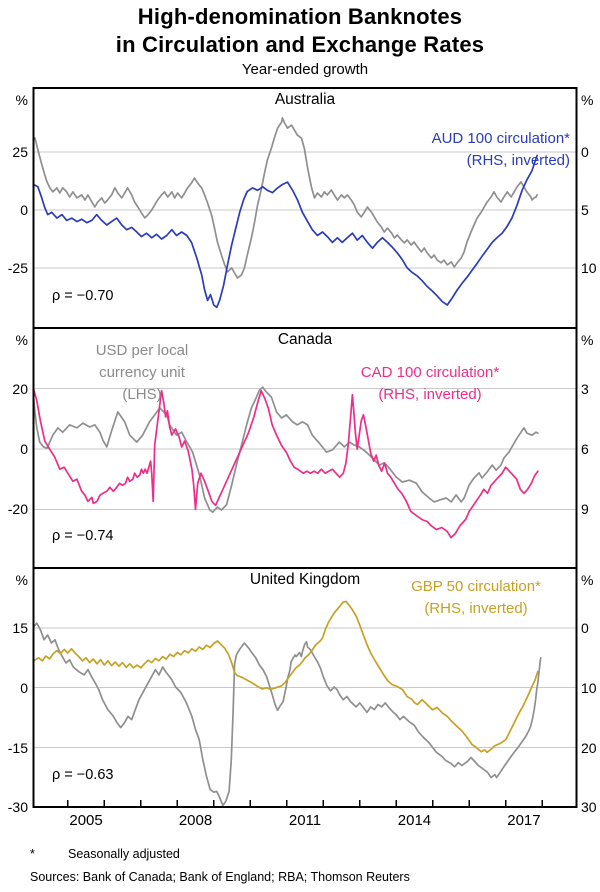  I want to click on x-axis-year-label: 2017, so click(524, 820).